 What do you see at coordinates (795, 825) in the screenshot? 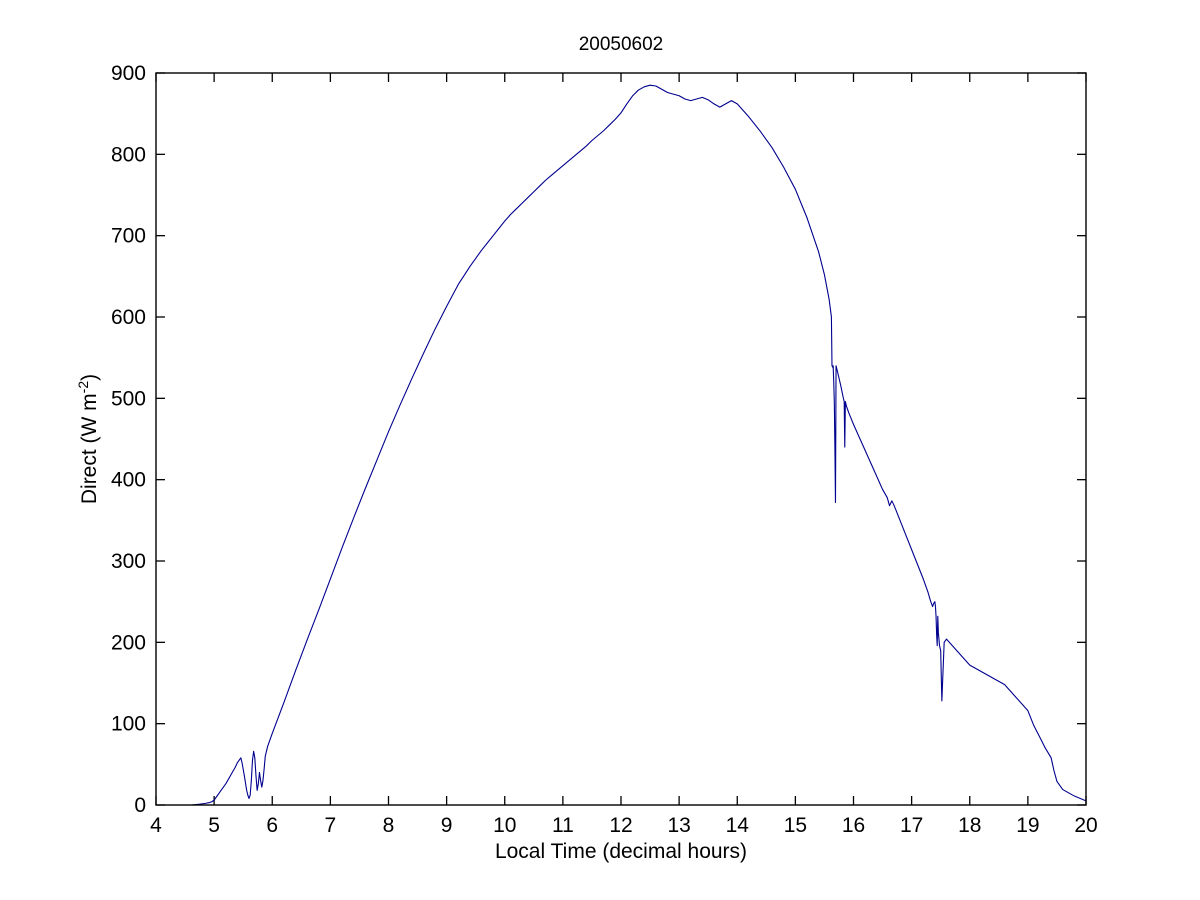
I see `x-tick-label: 15` at bounding box center [795, 825].